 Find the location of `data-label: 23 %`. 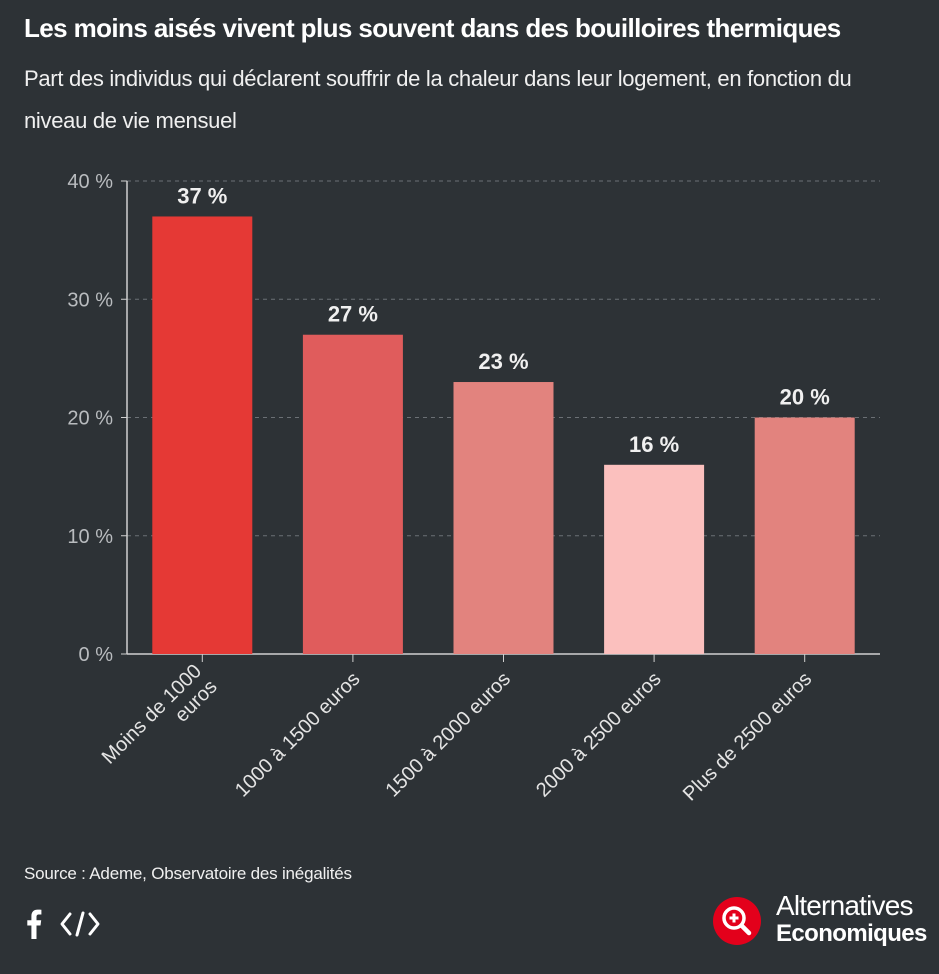

data-label: 23 % is located at coordinates (503, 361).